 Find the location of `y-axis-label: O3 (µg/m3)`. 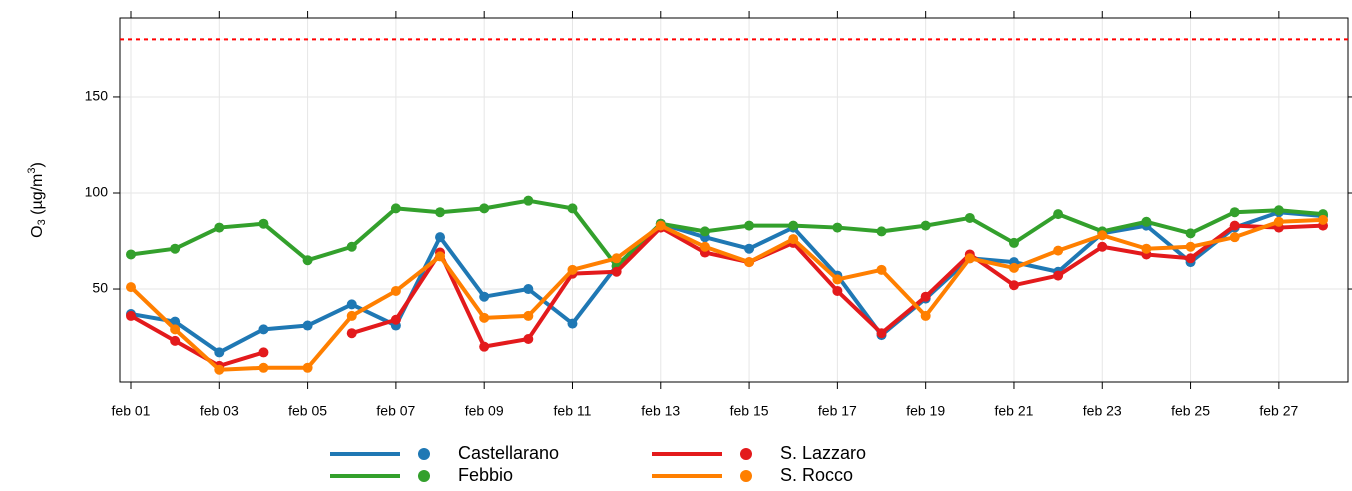

y-axis-label: O3 (µg/m3) is located at coordinates (37, 200).